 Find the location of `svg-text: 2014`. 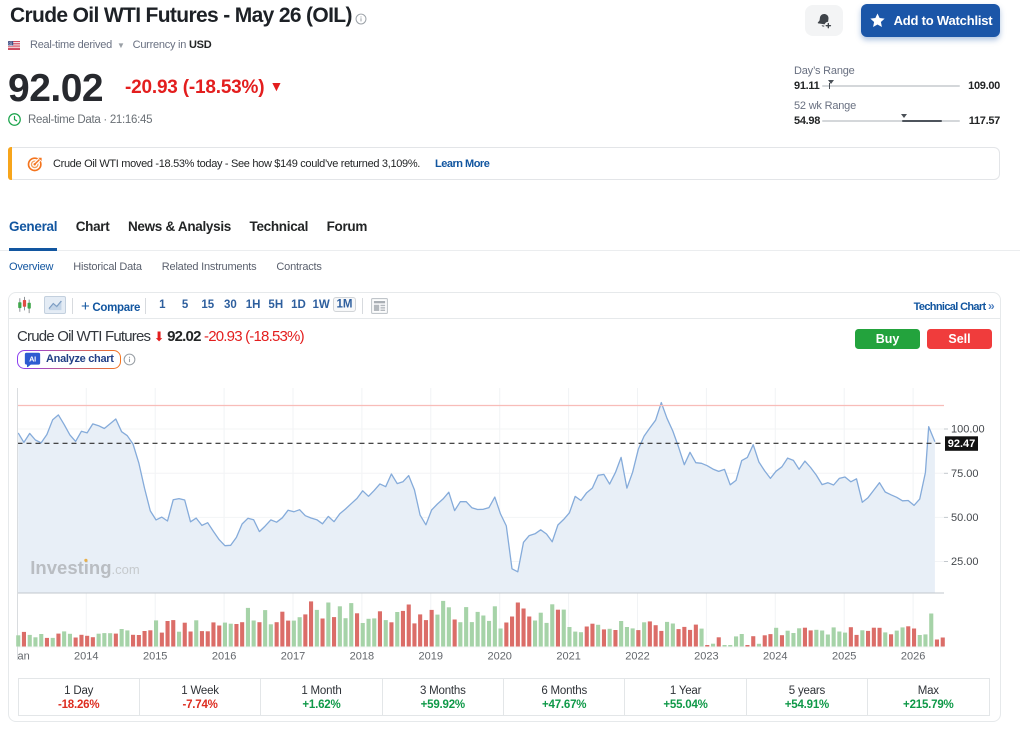

svg-text: 2014 is located at coordinates (86, 657).